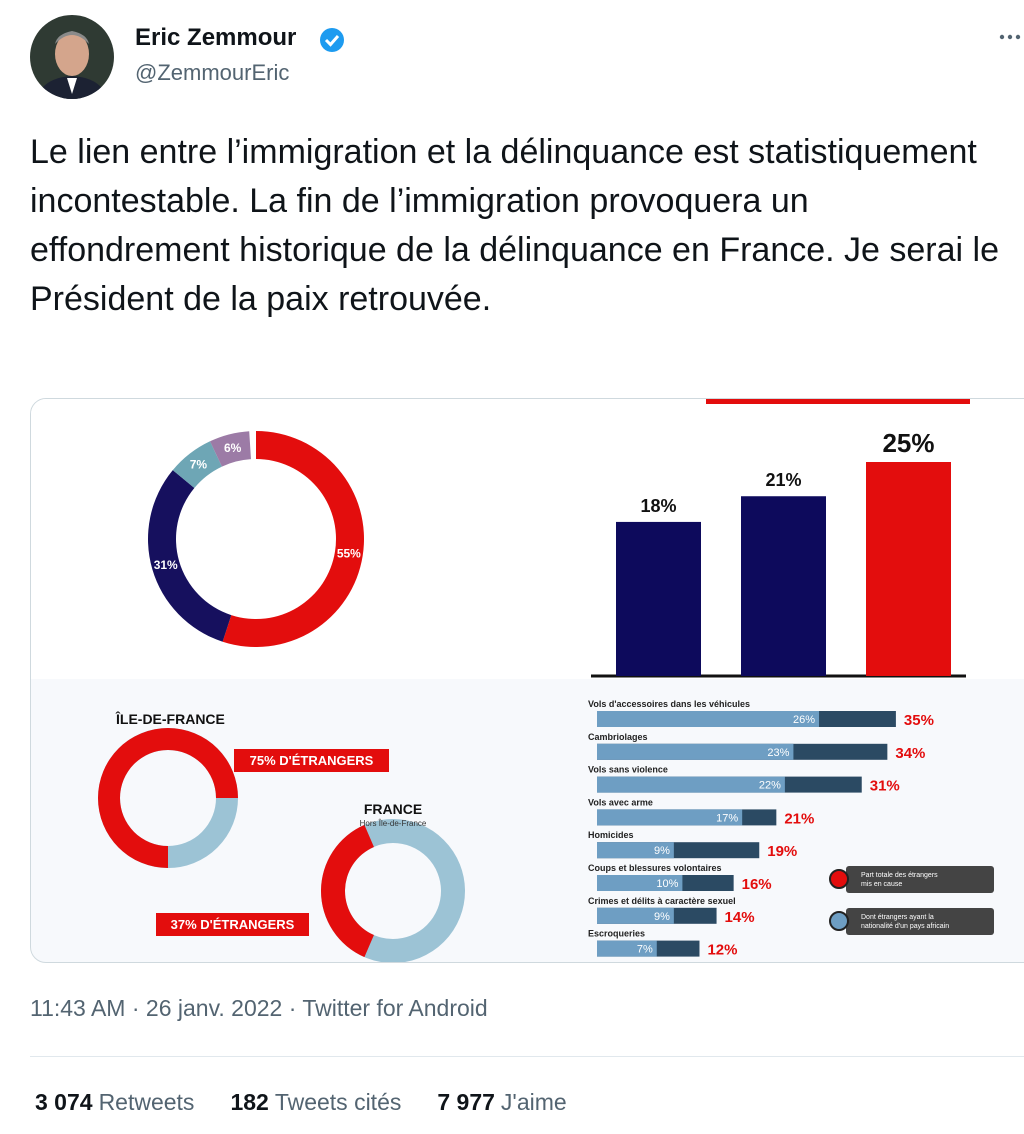 Image resolution: width=1024 pixels, height=1134 pixels. Describe the element at coordinates (64, 1102) in the screenshot. I see `stat-count: 3 074` at that location.